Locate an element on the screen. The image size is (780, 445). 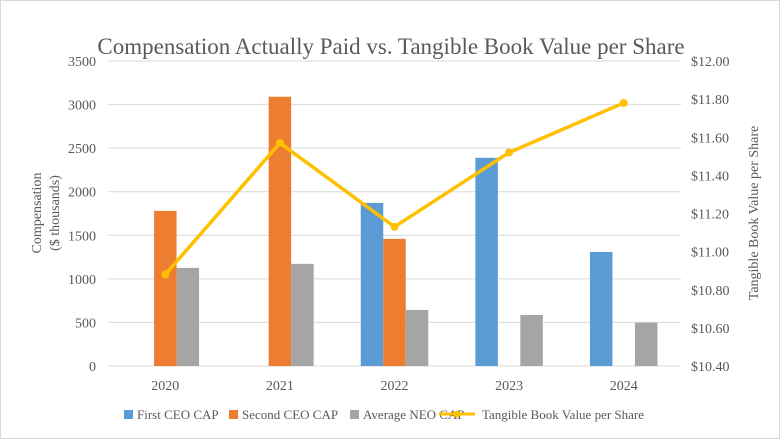
legend-item: Second CEO CAP is located at coordinates (283, 414).